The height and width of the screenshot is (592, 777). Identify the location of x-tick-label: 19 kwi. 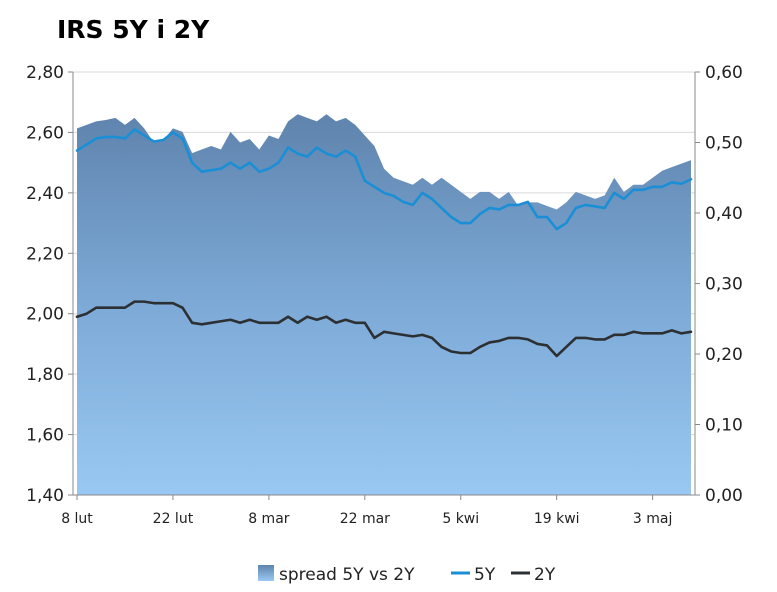
(557, 519).